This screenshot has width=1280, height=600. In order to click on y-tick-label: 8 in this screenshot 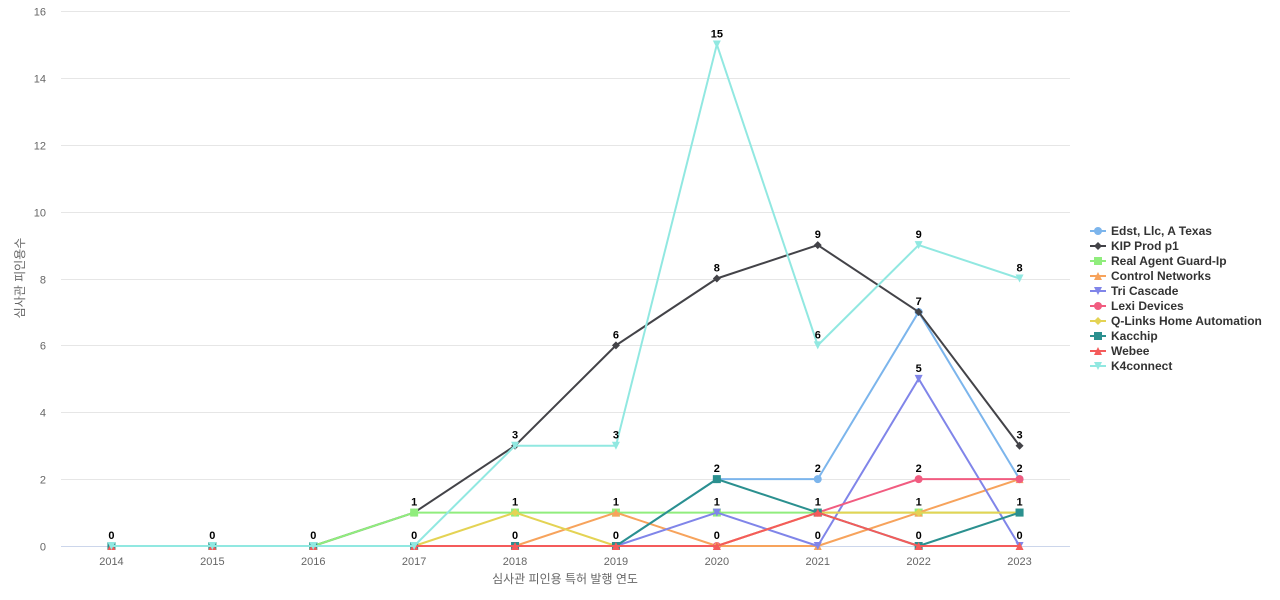, I will do `click(43, 281)`.